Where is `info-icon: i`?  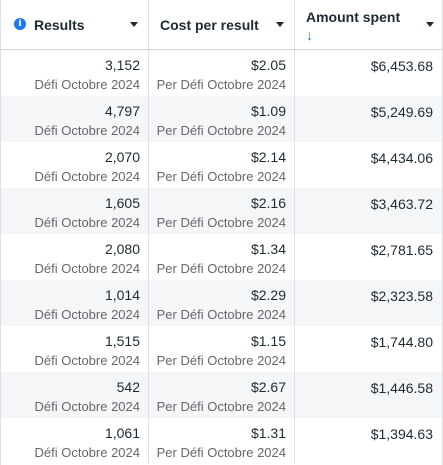 info-icon: i is located at coordinates (20, 24).